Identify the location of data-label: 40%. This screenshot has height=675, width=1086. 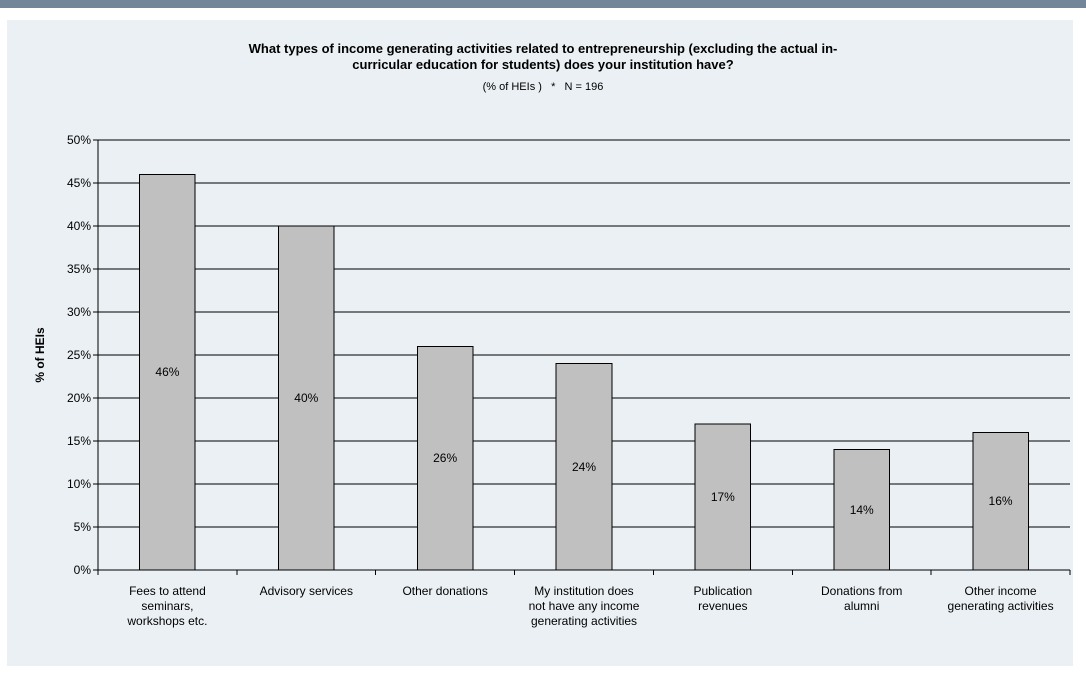
(306, 398).